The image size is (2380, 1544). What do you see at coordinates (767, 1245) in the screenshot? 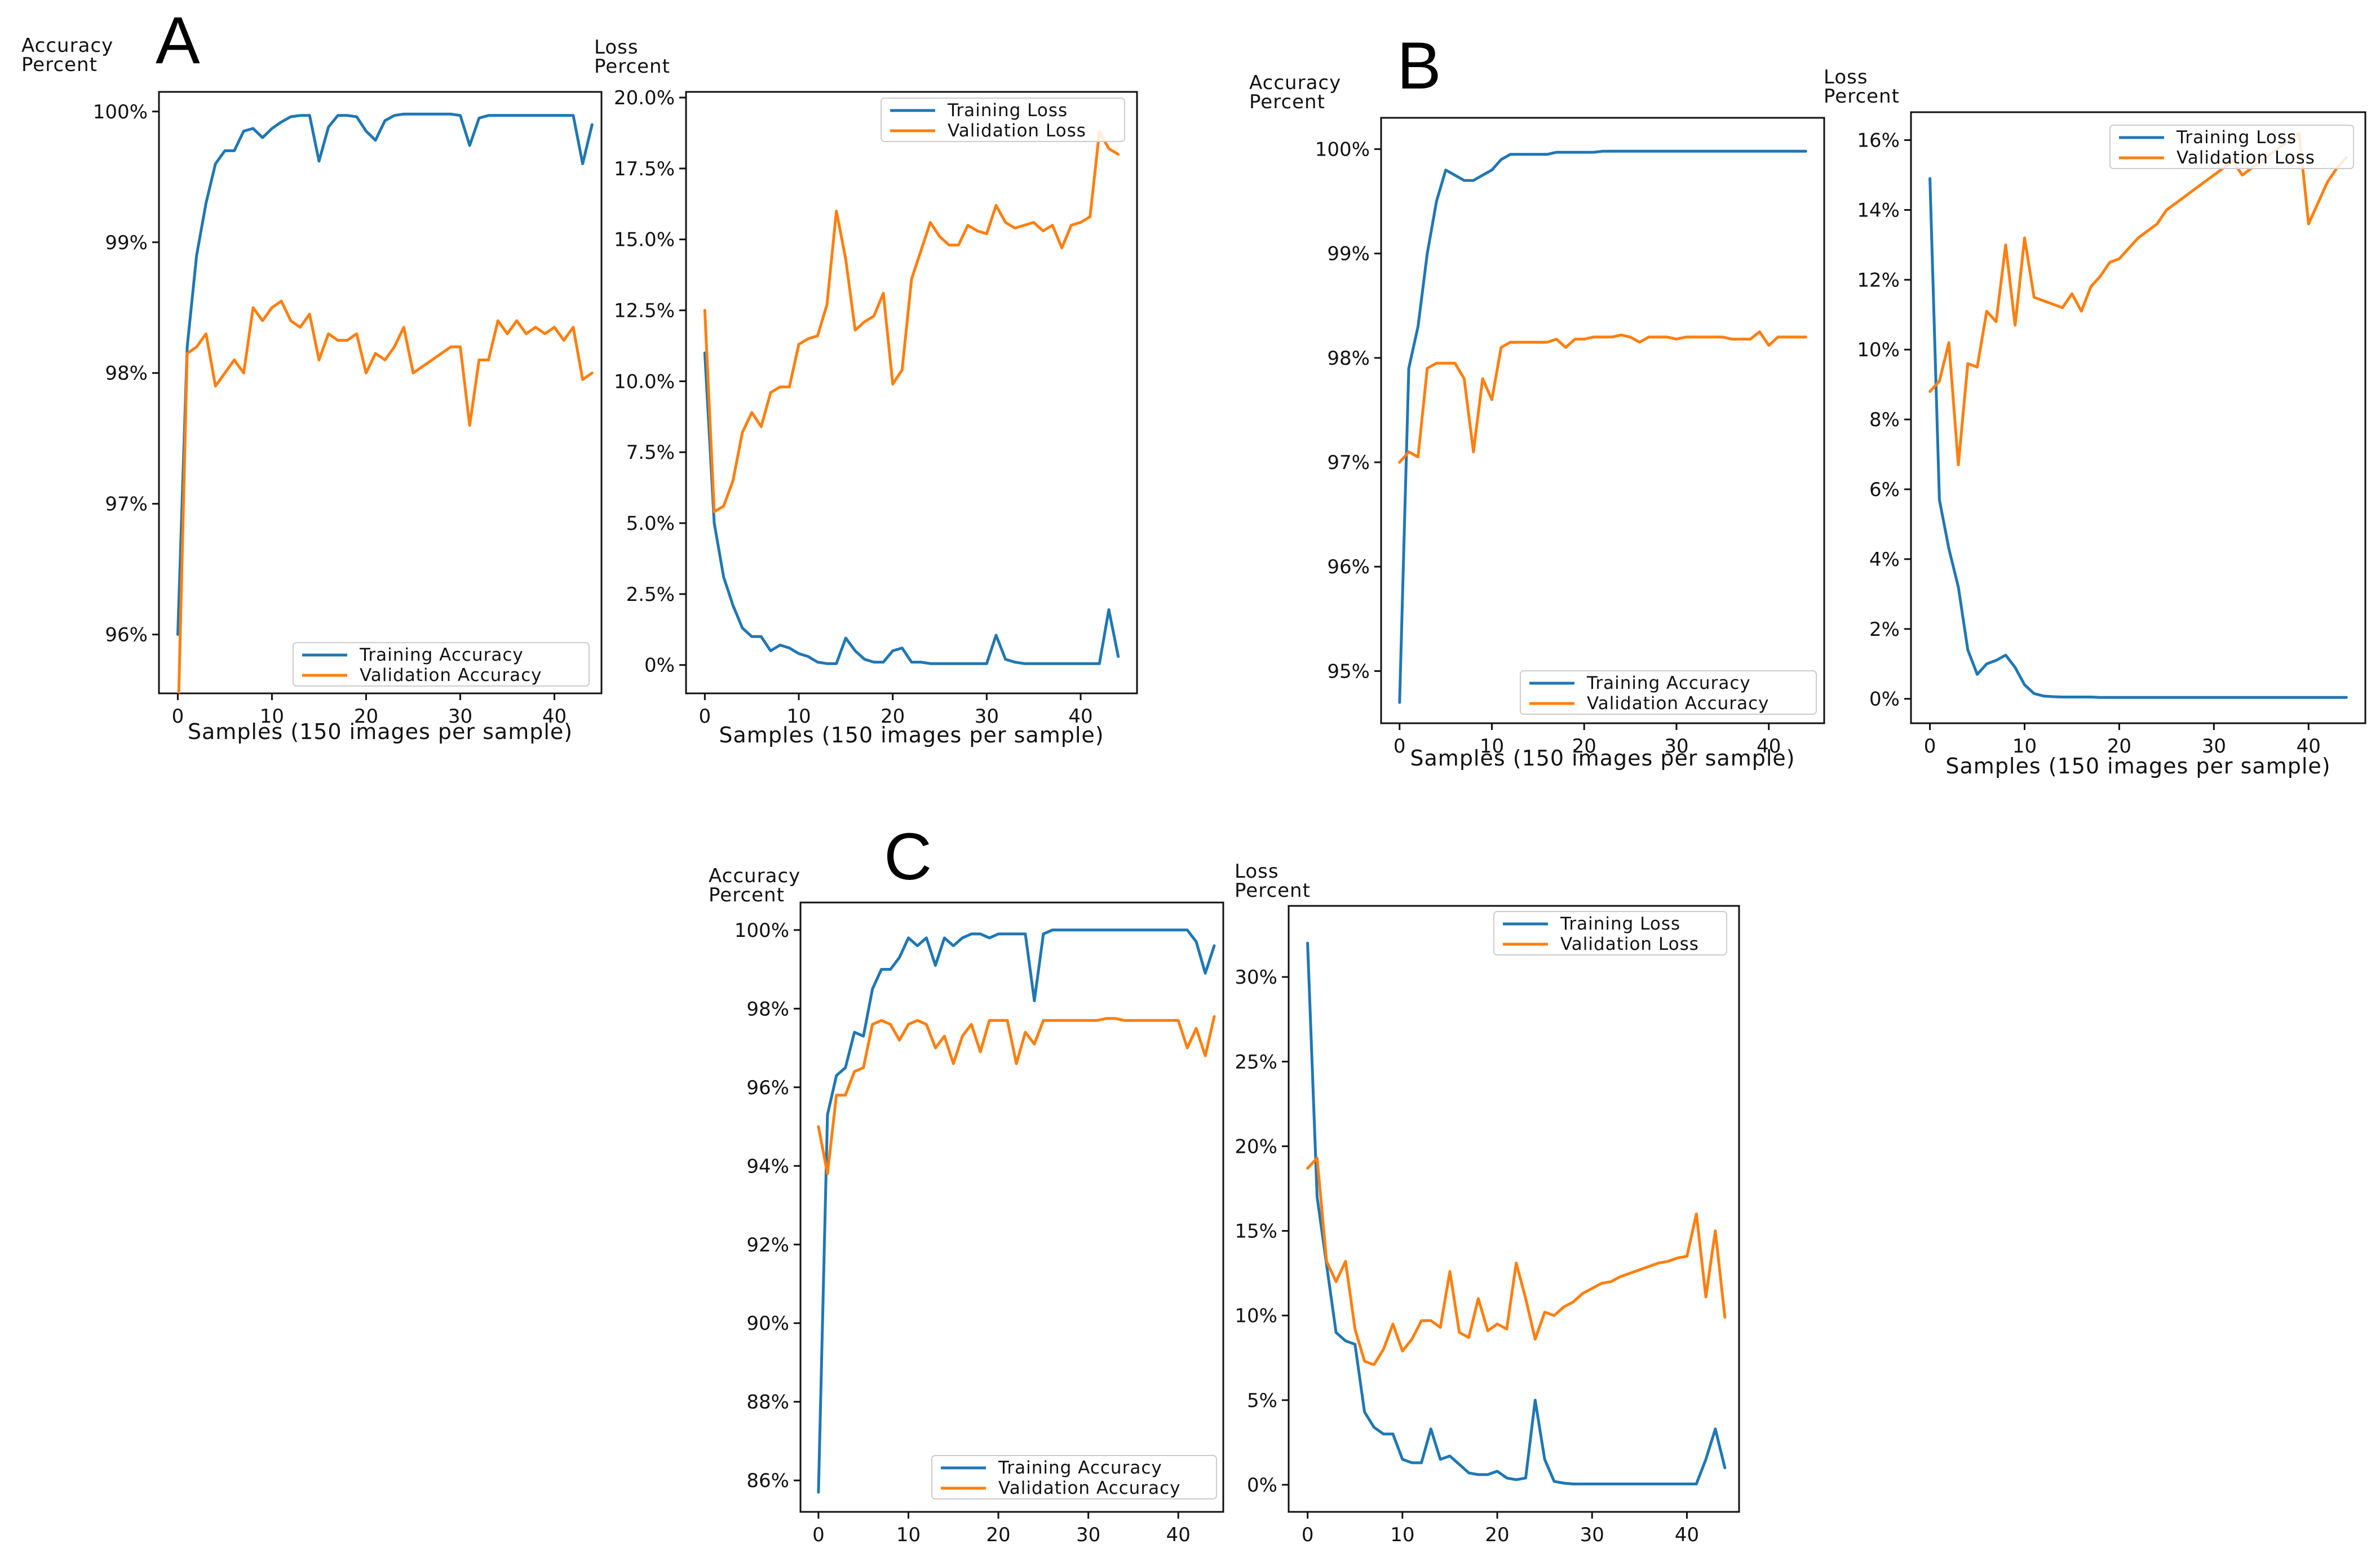
I see `y-tick-label: 92%` at bounding box center [767, 1245].